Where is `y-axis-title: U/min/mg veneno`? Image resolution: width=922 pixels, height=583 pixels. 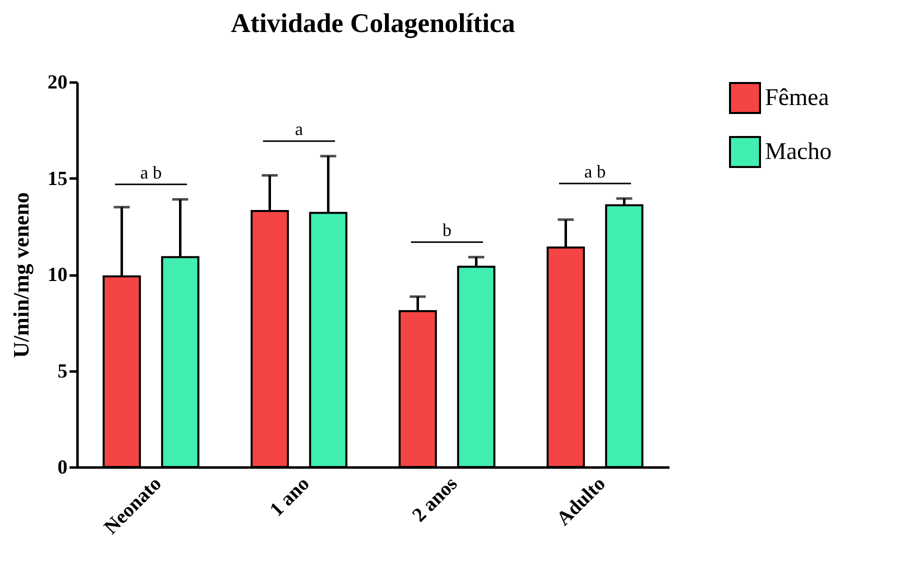 y-axis-title: U/min/mg veneno is located at coordinates (21, 275).